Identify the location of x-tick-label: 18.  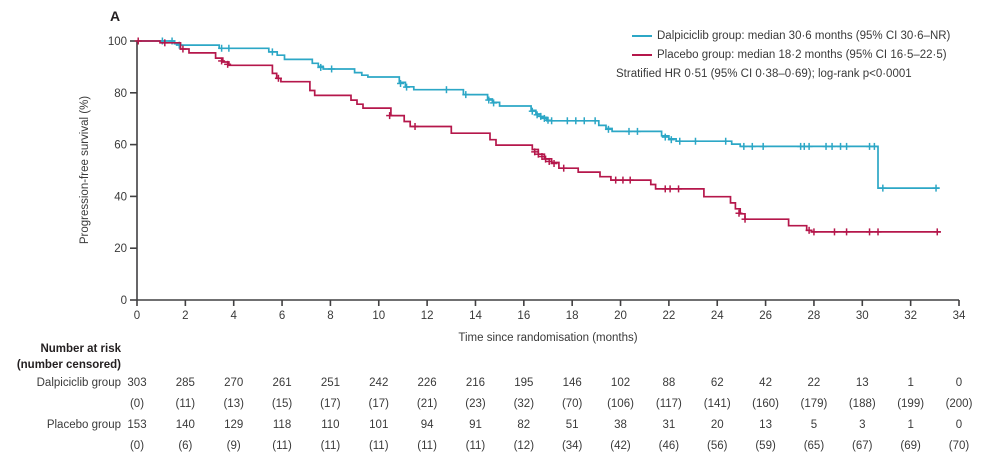
(572, 316).